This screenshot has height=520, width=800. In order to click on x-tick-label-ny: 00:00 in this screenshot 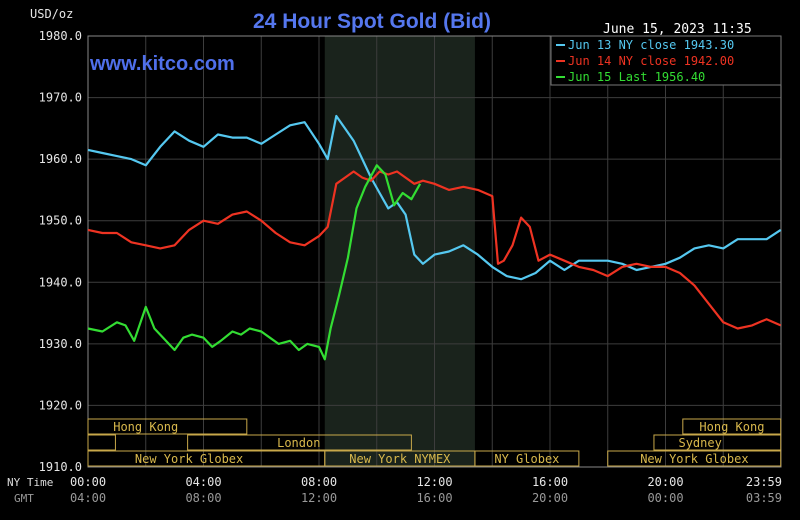, I will do `click(88, 482)`.